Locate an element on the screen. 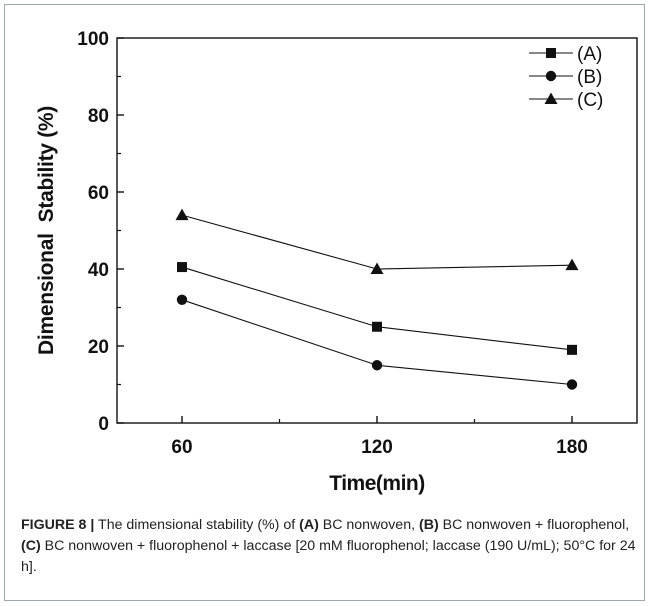 The height and width of the screenshot is (606, 651). y-tick-label: 0 is located at coordinates (103, 424).